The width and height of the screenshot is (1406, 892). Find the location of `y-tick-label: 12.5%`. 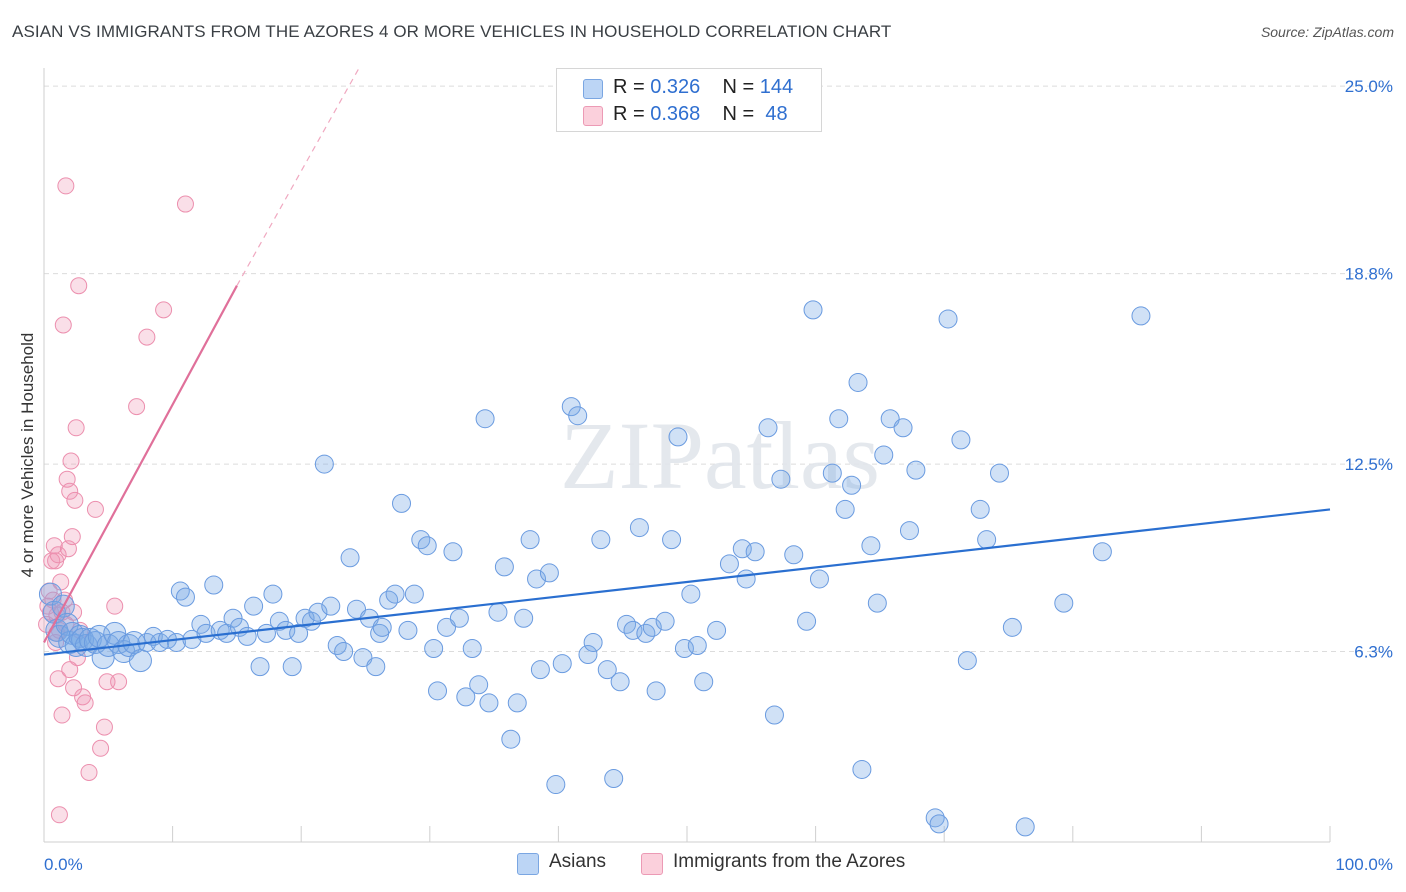

y-tick-label: 12.5% is located at coordinates (1369, 464).